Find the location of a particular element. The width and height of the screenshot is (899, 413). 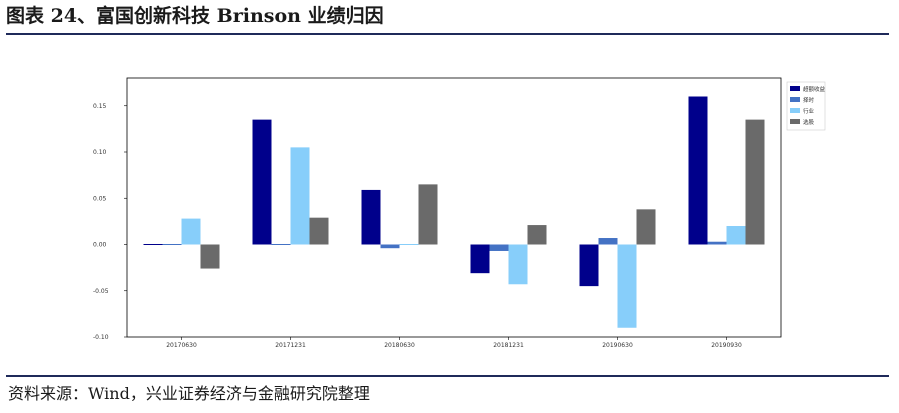

legend-label: 行业 is located at coordinates (809, 111).